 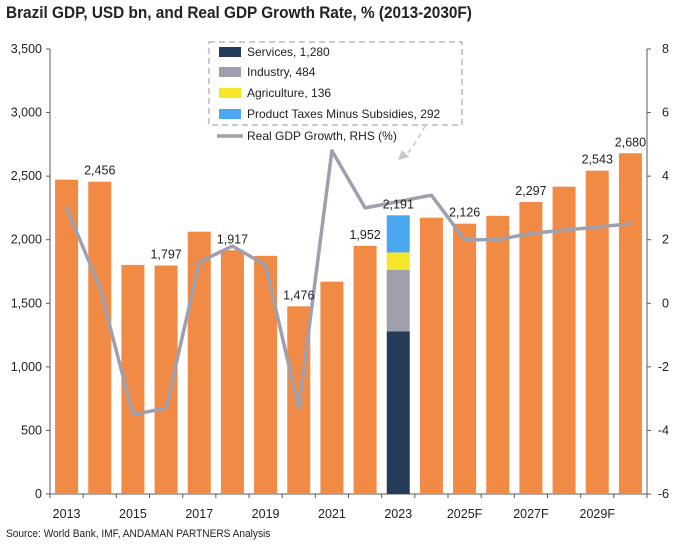 I want to click on legend-label: Services, 1,280, so click(x=288, y=52).